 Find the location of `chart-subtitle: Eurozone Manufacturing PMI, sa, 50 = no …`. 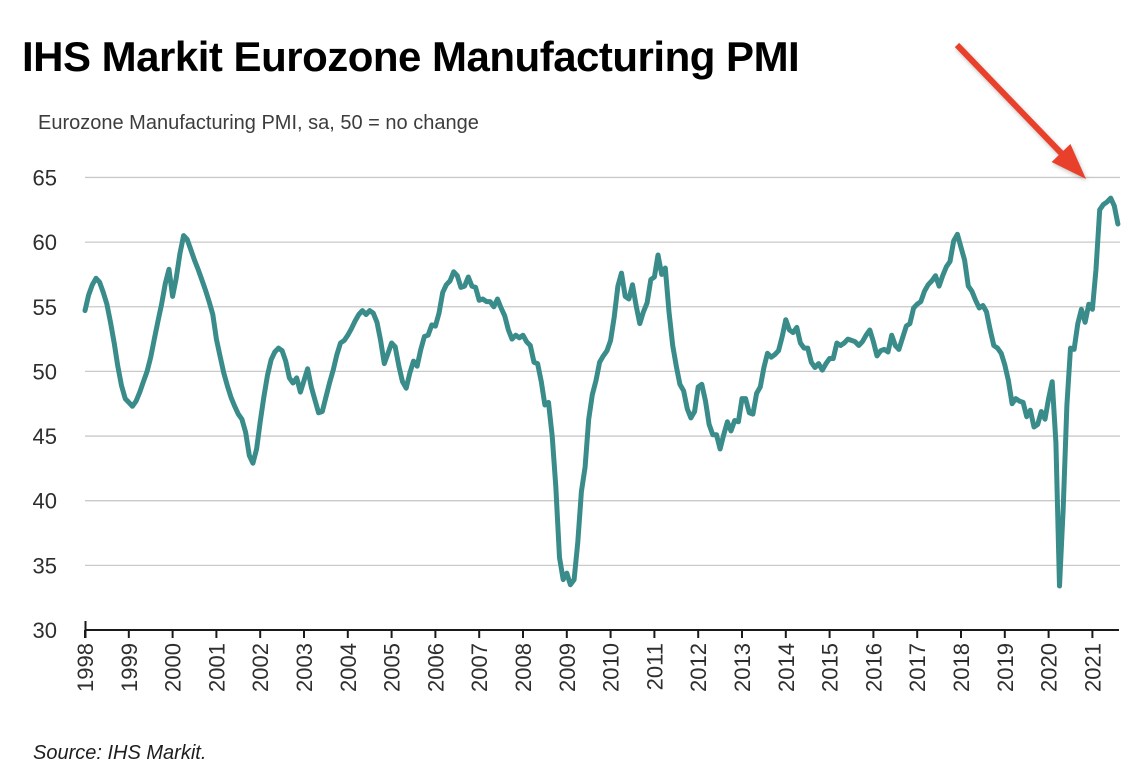

chart-subtitle: Eurozone Manufacturing PMI, sa, 50 = no … is located at coordinates (258, 123).